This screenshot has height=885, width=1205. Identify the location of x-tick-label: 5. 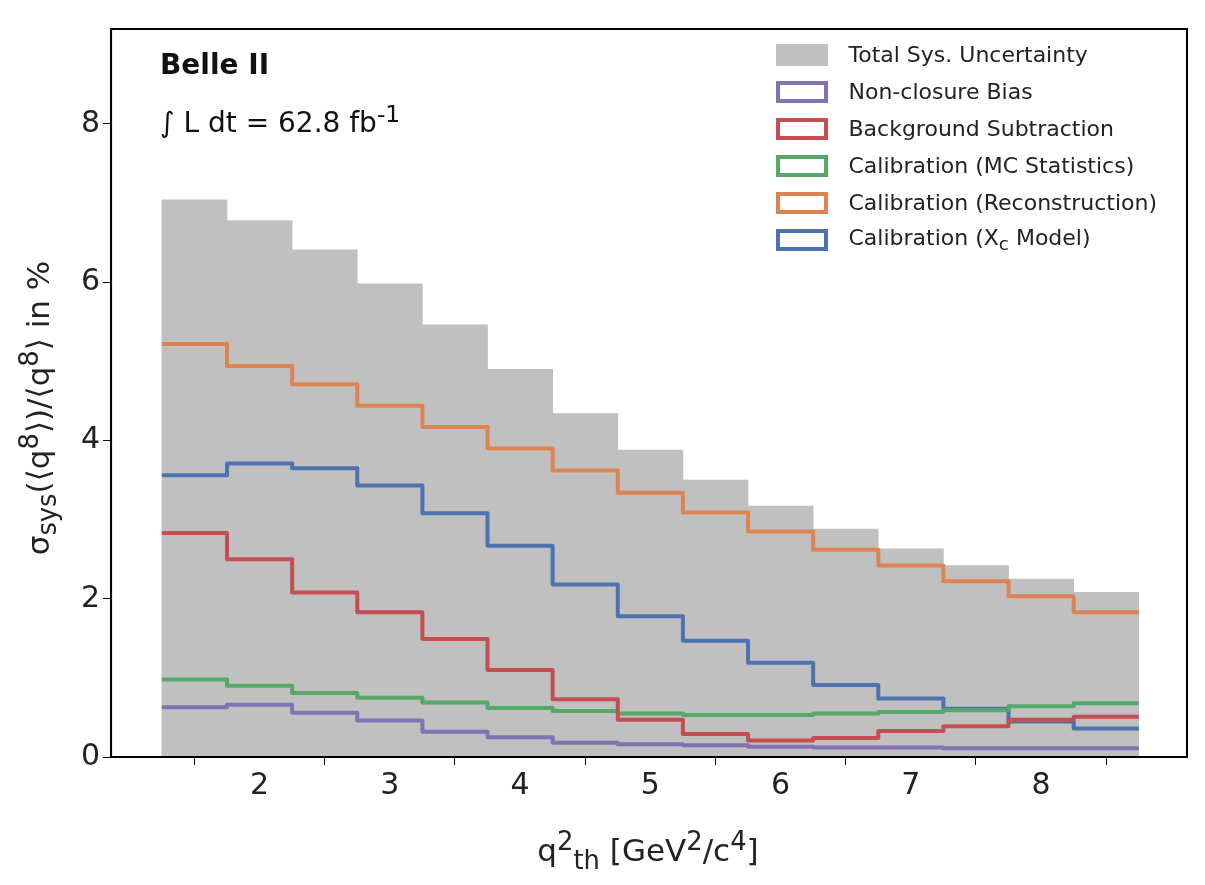
(650, 783).